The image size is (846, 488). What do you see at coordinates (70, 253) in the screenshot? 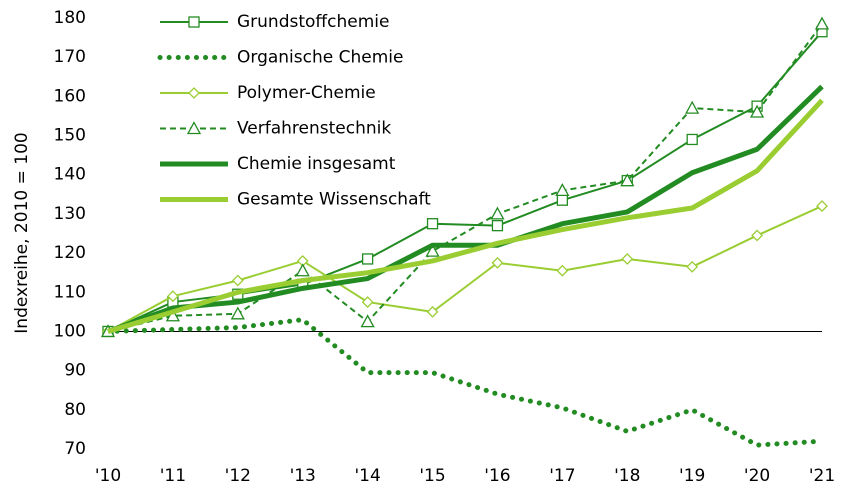
I see `y-tick-label: 120` at bounding box center [70, 253].